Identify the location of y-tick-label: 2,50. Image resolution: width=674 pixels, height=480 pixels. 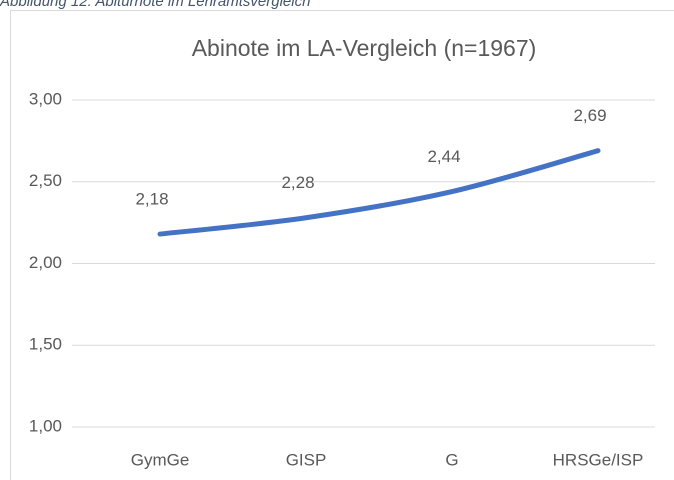
(45, 180).